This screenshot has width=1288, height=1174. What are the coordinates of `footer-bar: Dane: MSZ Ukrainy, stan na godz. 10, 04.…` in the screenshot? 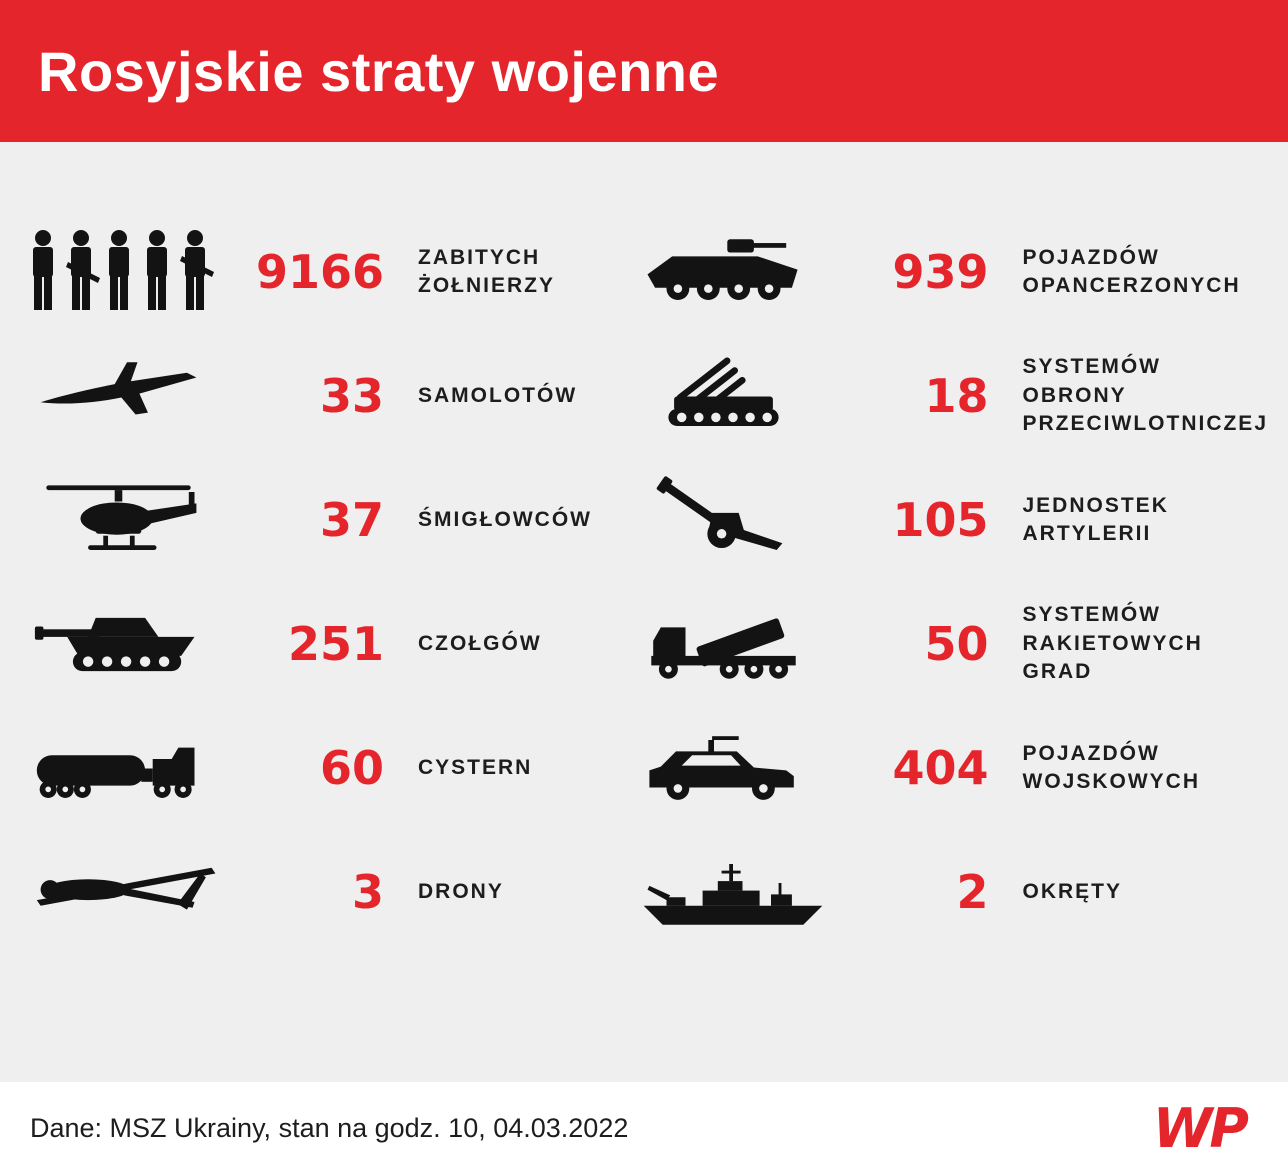 It's located at (644, 1128).